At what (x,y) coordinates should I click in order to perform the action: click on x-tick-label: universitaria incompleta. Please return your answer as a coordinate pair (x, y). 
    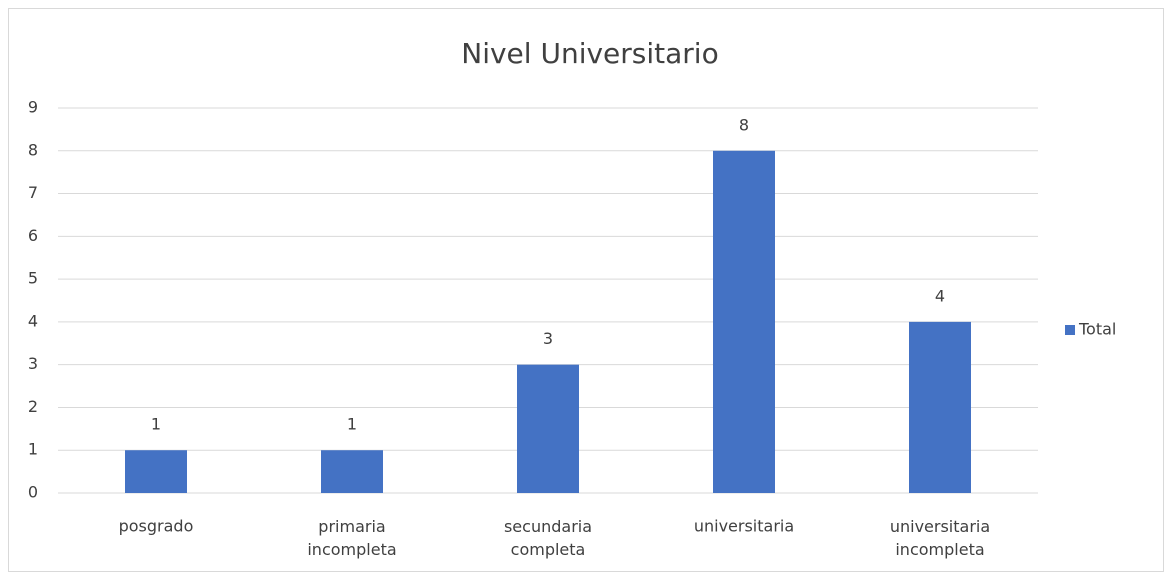
    Looking at the image, I should click on (940, 538).